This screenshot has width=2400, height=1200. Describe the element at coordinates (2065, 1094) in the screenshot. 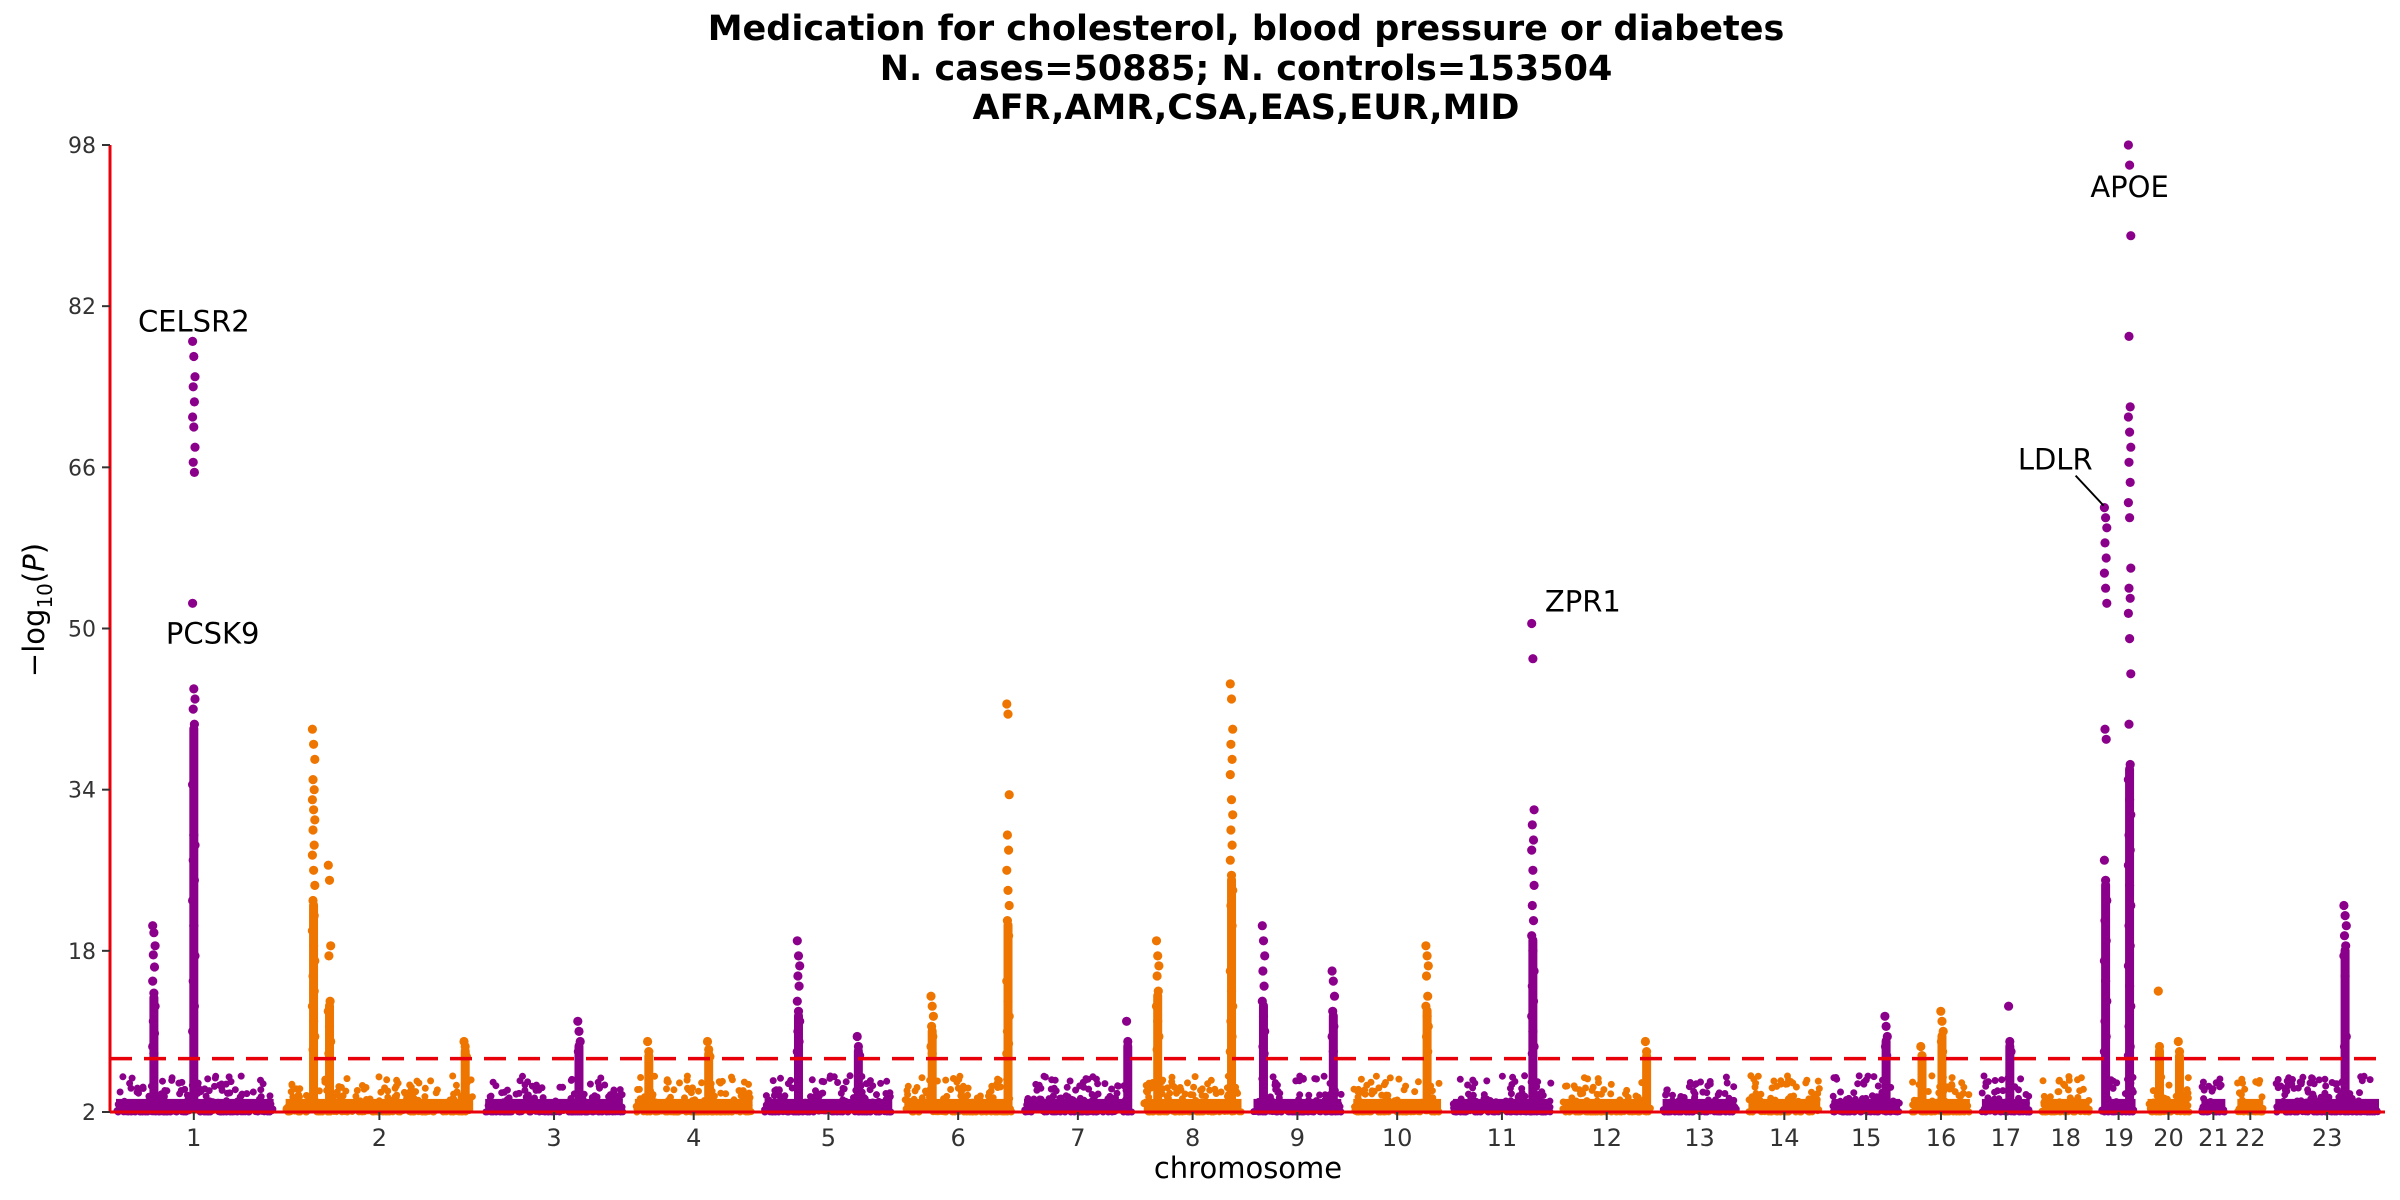

I see `chrom-18-noise-points` at that location.